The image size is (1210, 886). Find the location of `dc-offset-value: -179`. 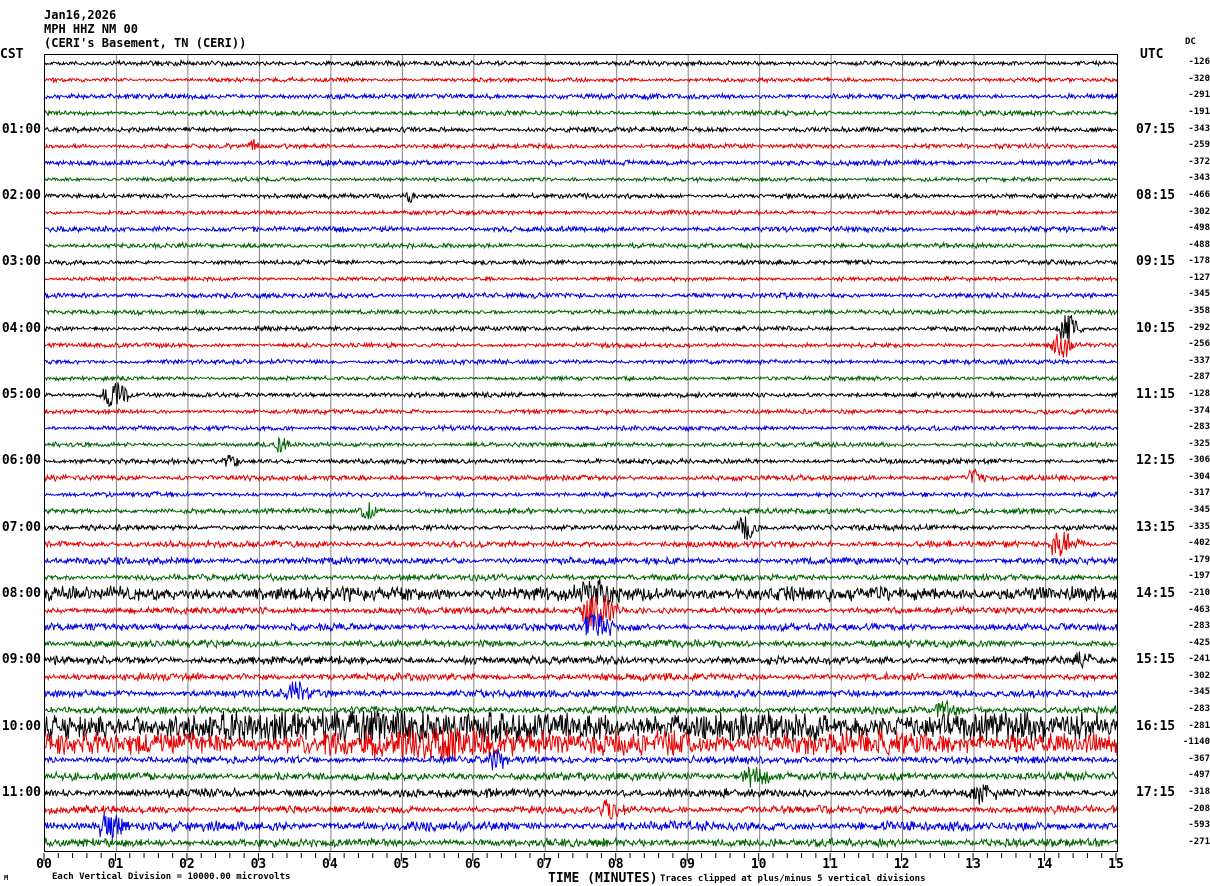

dc-offset-value: -179 is located at coordinates (1199, 559).